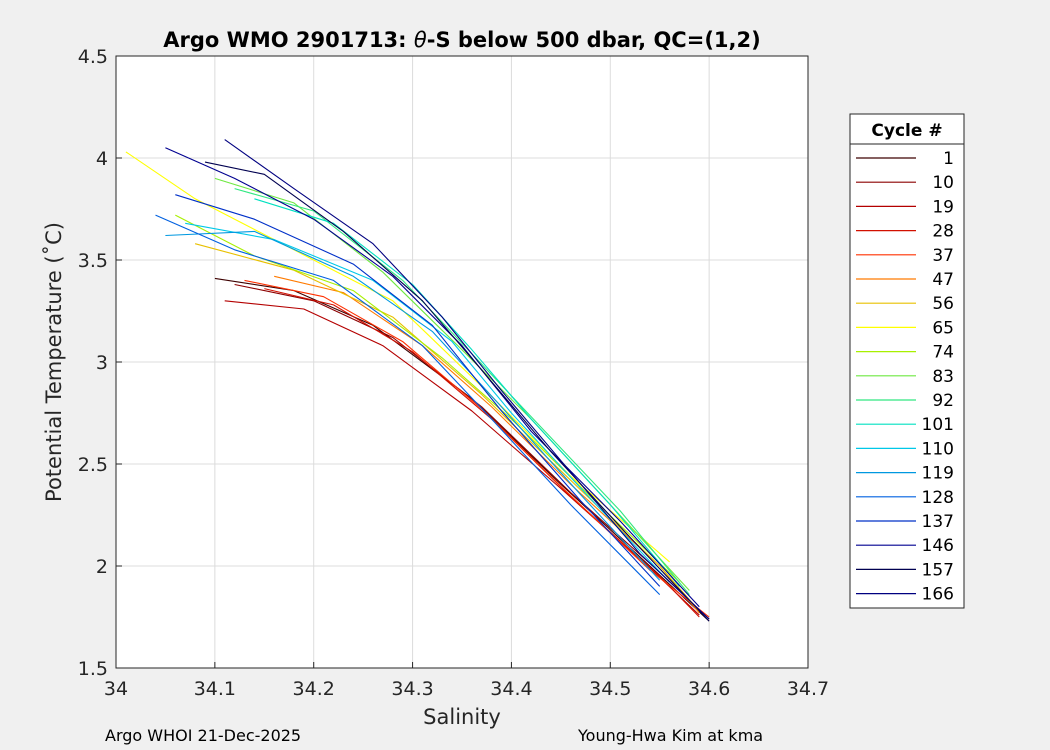 This screenshot has width=1050, height=750. Describe the element at coordinates (943, 280) in the screenshot. I see `legend-entry-label: 47` at that location.